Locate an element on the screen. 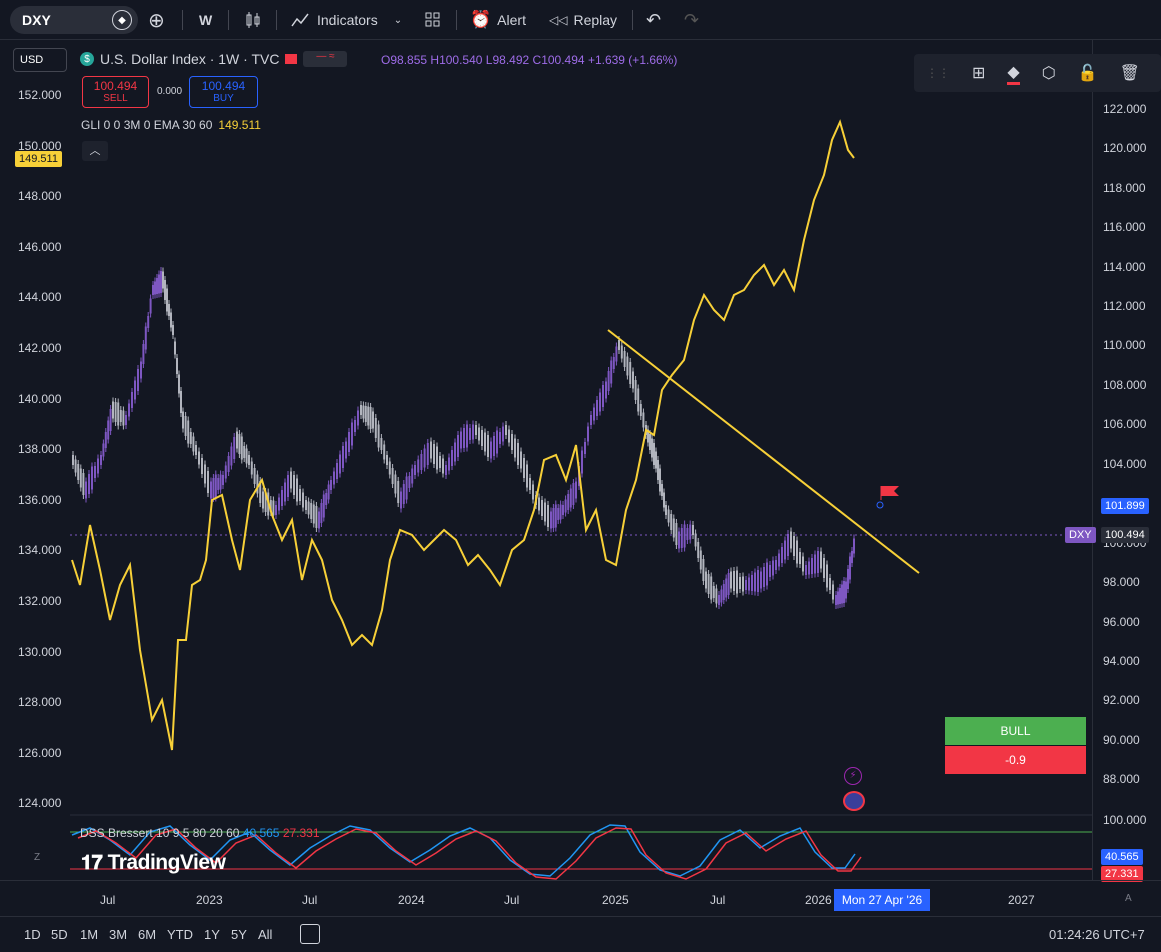 The height and width of the screenshot is (952, 1161). legend-title: U.S. Dollar Index · 1W · TVC is located at coordinates (190, 59).